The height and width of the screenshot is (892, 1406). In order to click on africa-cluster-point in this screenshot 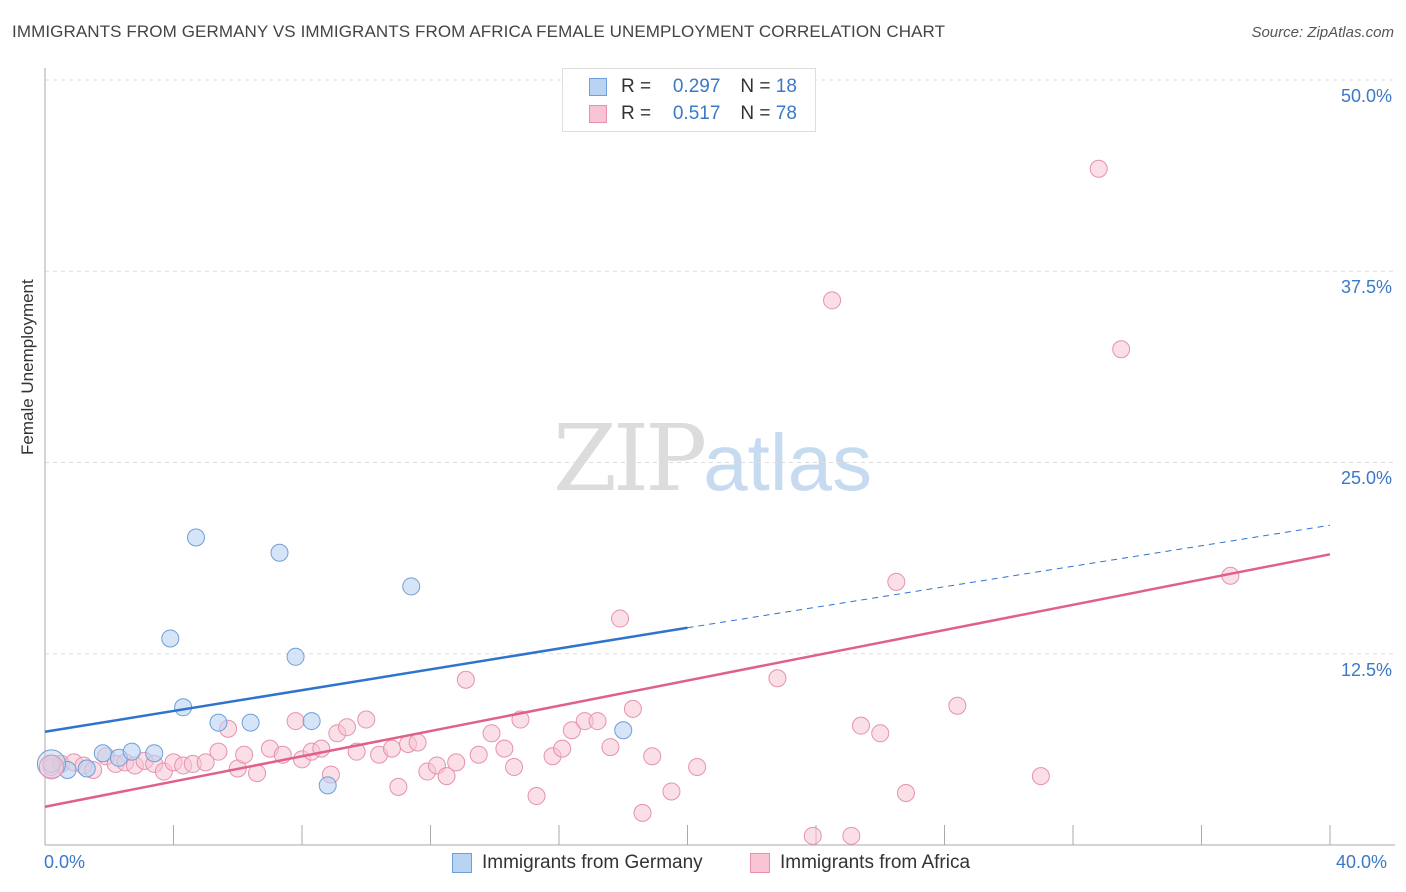, I will do `click(51, 767)`.